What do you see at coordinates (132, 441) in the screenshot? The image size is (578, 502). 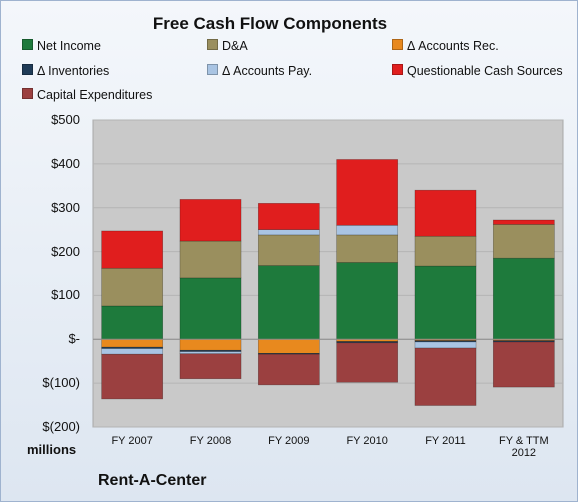 I see `x-tick-label: FY 2007` at bounding box center [132, 441].